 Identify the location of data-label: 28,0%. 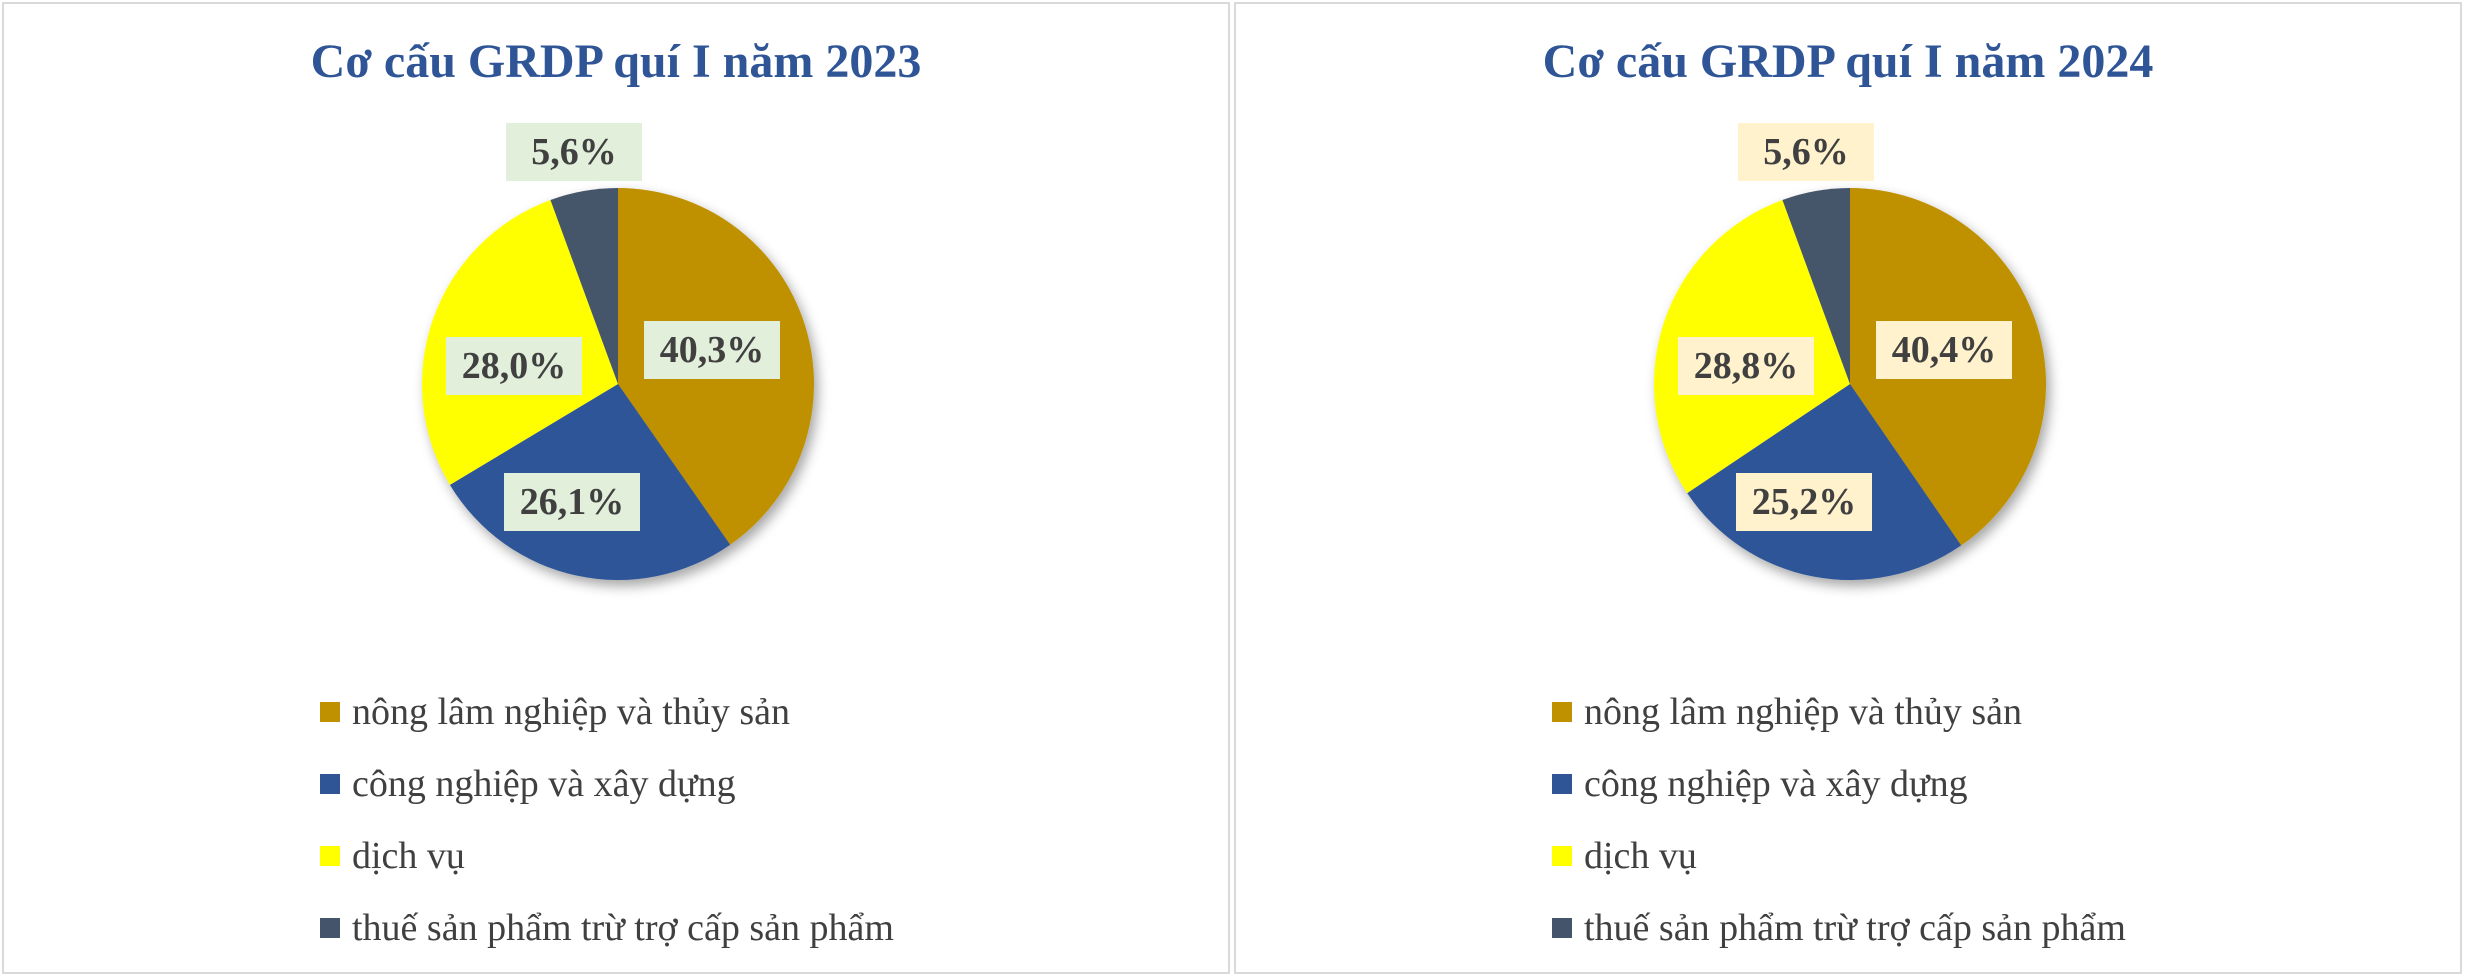
(514, 366).